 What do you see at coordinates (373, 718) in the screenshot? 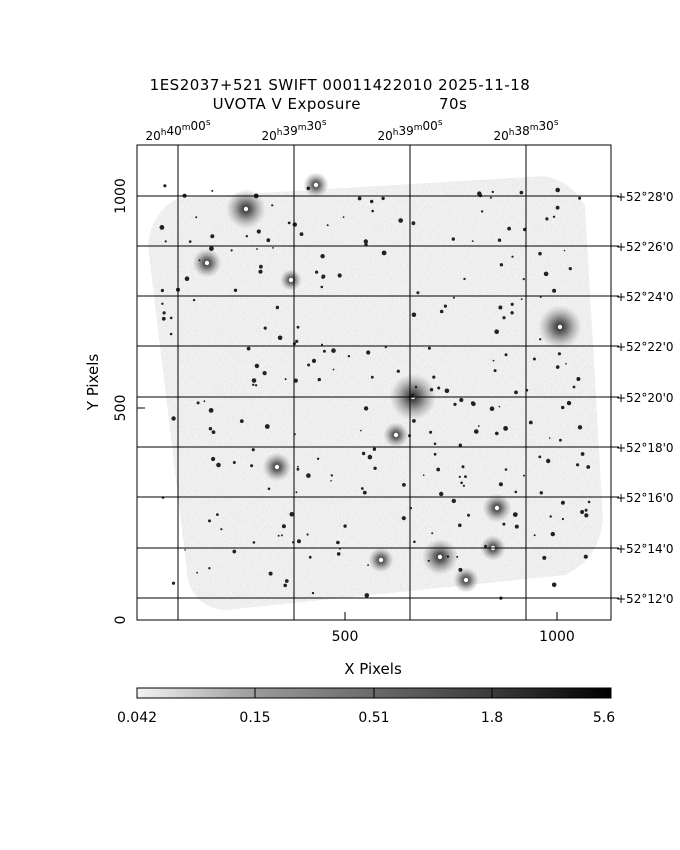
I see `colorbar-label: 0.51` at bounding box center [373, 718].